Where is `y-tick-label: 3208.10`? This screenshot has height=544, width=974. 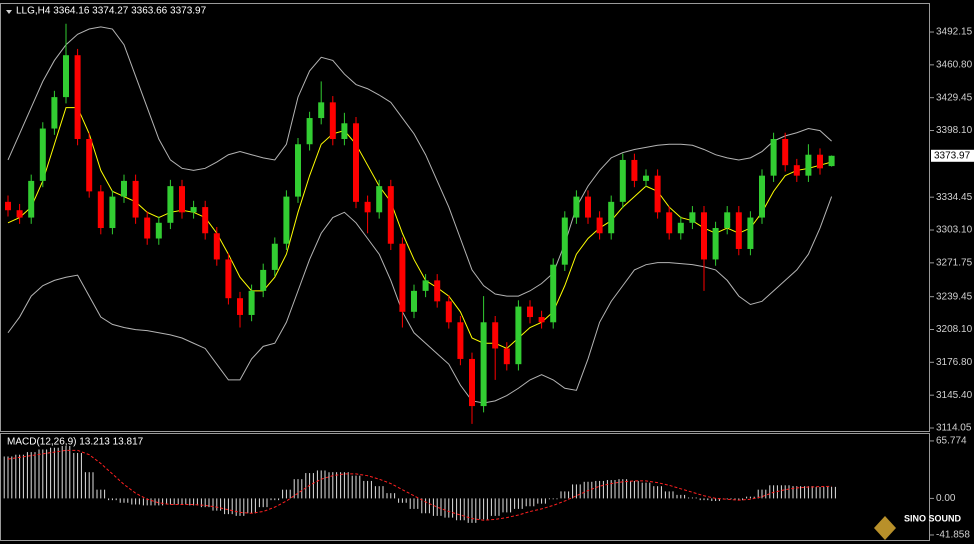 y-tick-label: 3208.10 is located at coordinates (954, 329).